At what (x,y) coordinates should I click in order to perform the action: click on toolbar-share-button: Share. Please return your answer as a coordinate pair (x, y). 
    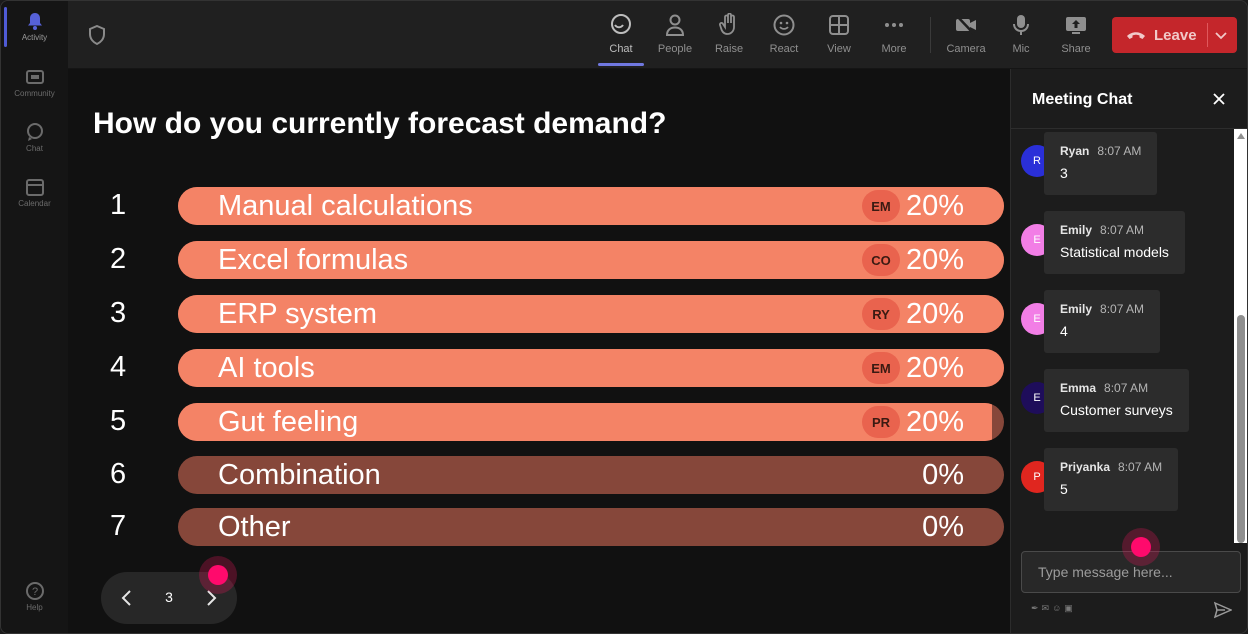
    Looking at the image, I should click on (1076, 34).